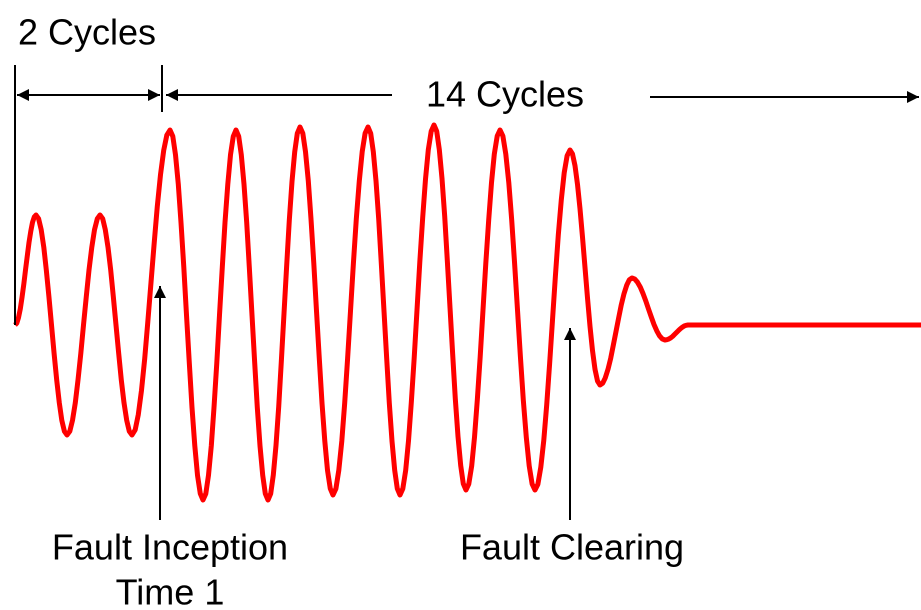 This screenshot has width=921, height=610. Describe the element at coordinates (170, 547) in the screenshot. I see `fault-inception-label: Fault Inception` at that location.